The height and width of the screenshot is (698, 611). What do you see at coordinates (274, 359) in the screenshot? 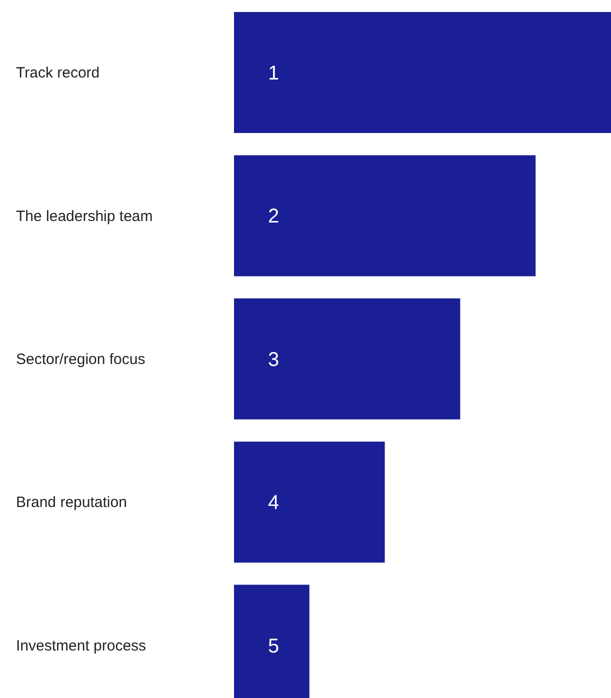
I see `annotation: 3` at bounding box center [274, 359].